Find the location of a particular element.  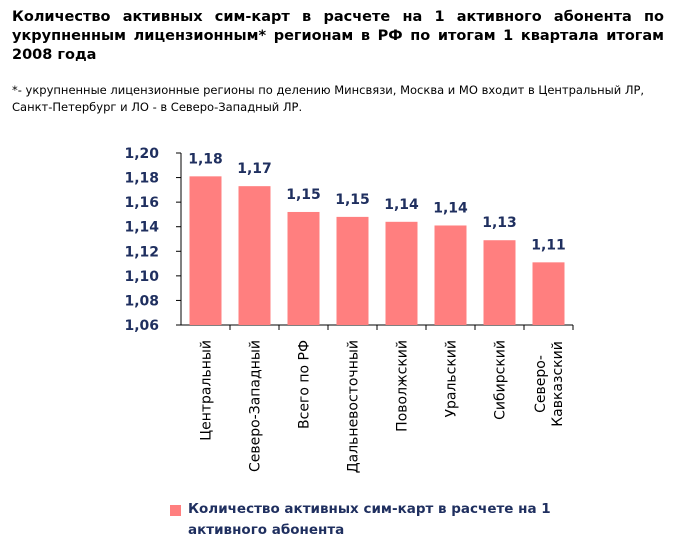

category-label: Уральский is located at coordinates (452, 379).